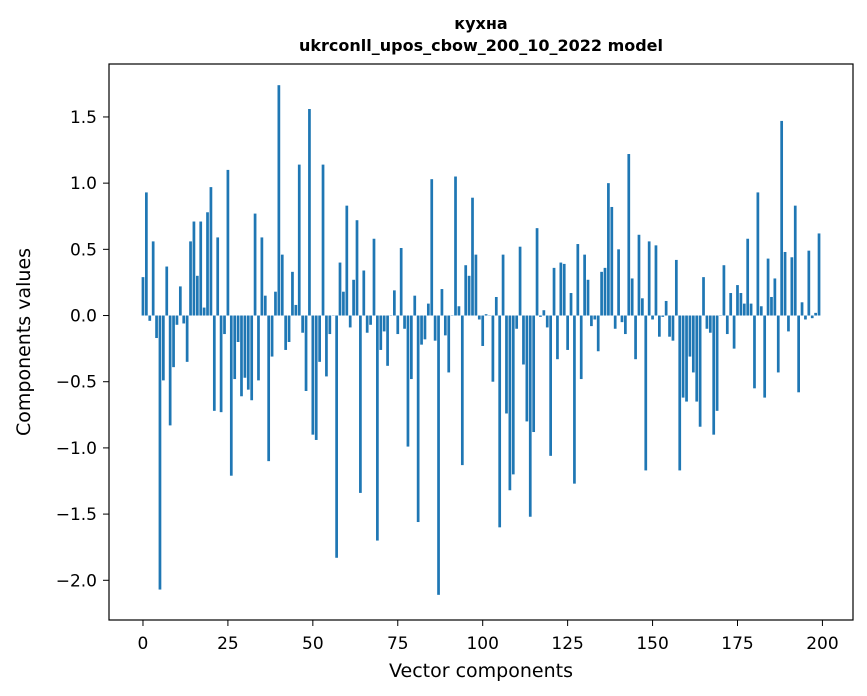  Describe the element at coordinates (652, 644) in the screenshot. I see `x-tick-label: 150` at that location.